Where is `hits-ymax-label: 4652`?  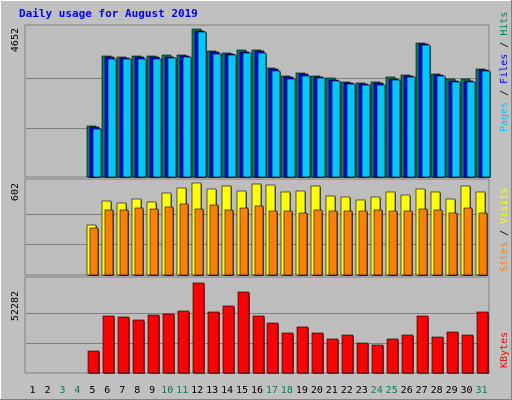
hits-ymax-label: 4652 is located at coordinates (15, 40).